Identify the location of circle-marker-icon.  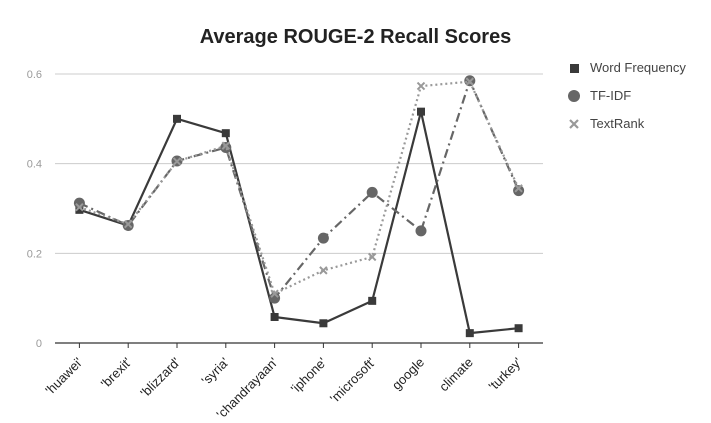
(574, 96).